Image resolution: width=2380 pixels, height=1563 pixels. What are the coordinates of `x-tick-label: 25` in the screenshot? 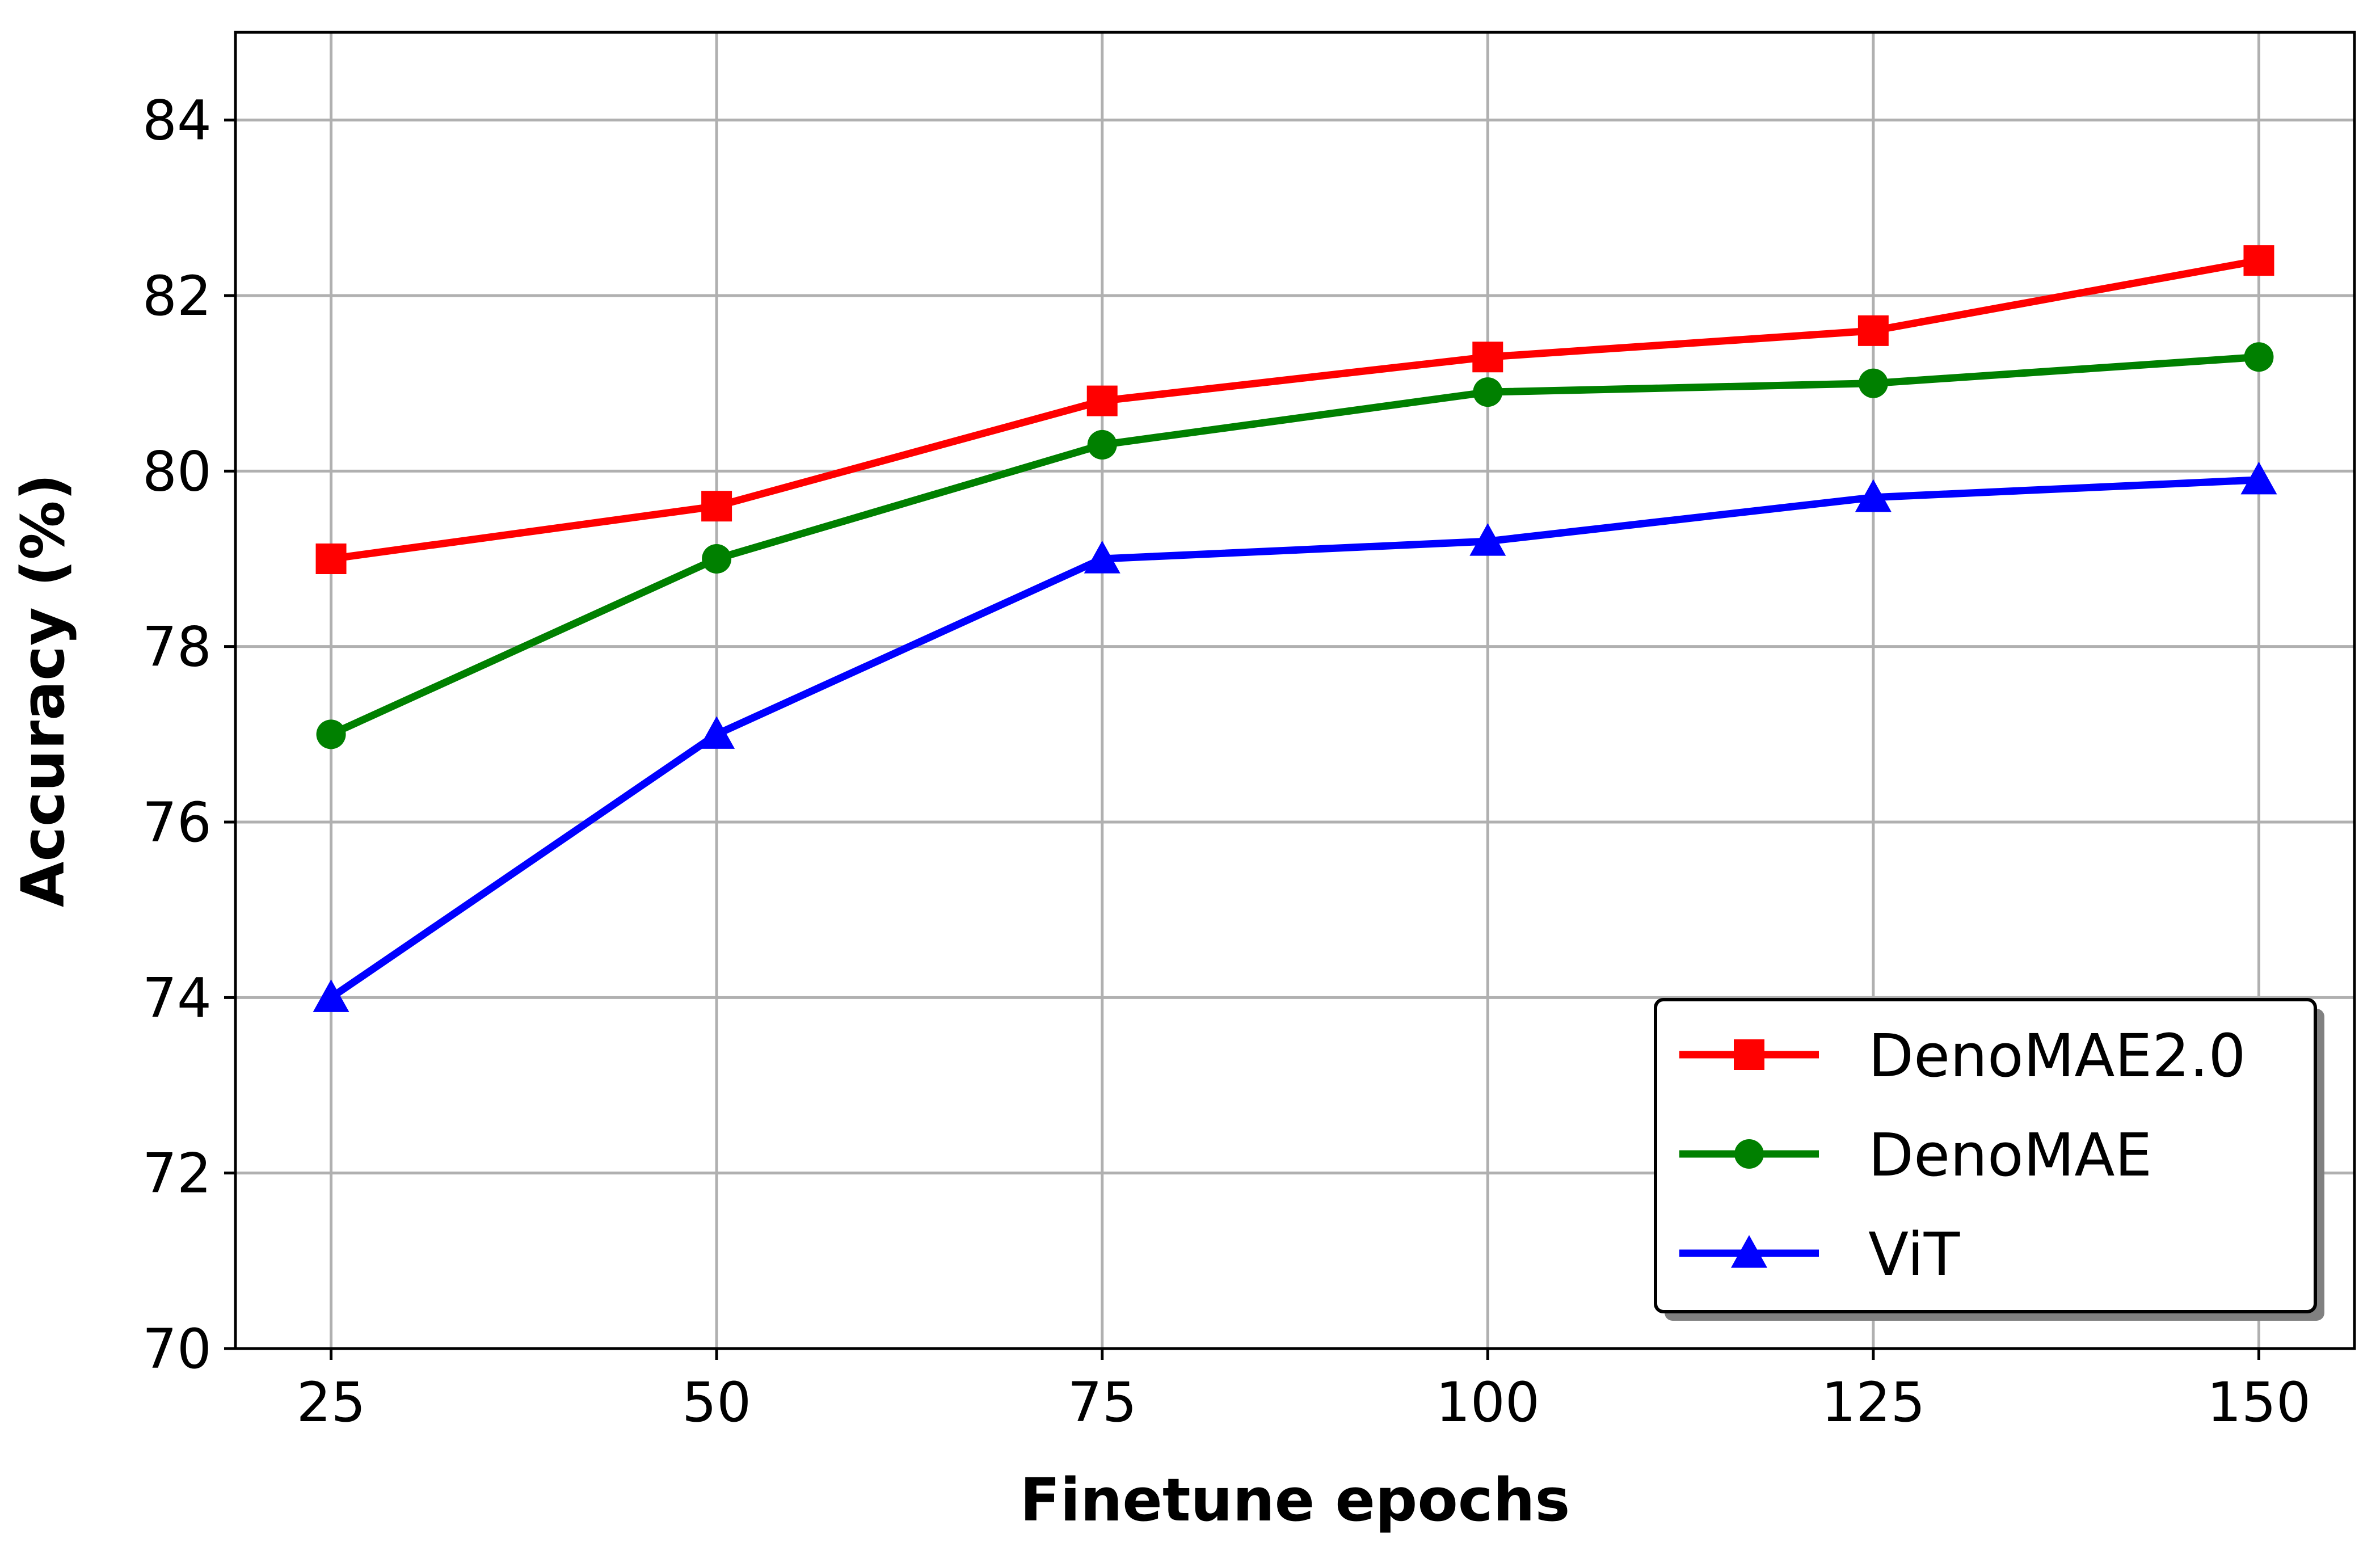 It's located at (330, 1403).